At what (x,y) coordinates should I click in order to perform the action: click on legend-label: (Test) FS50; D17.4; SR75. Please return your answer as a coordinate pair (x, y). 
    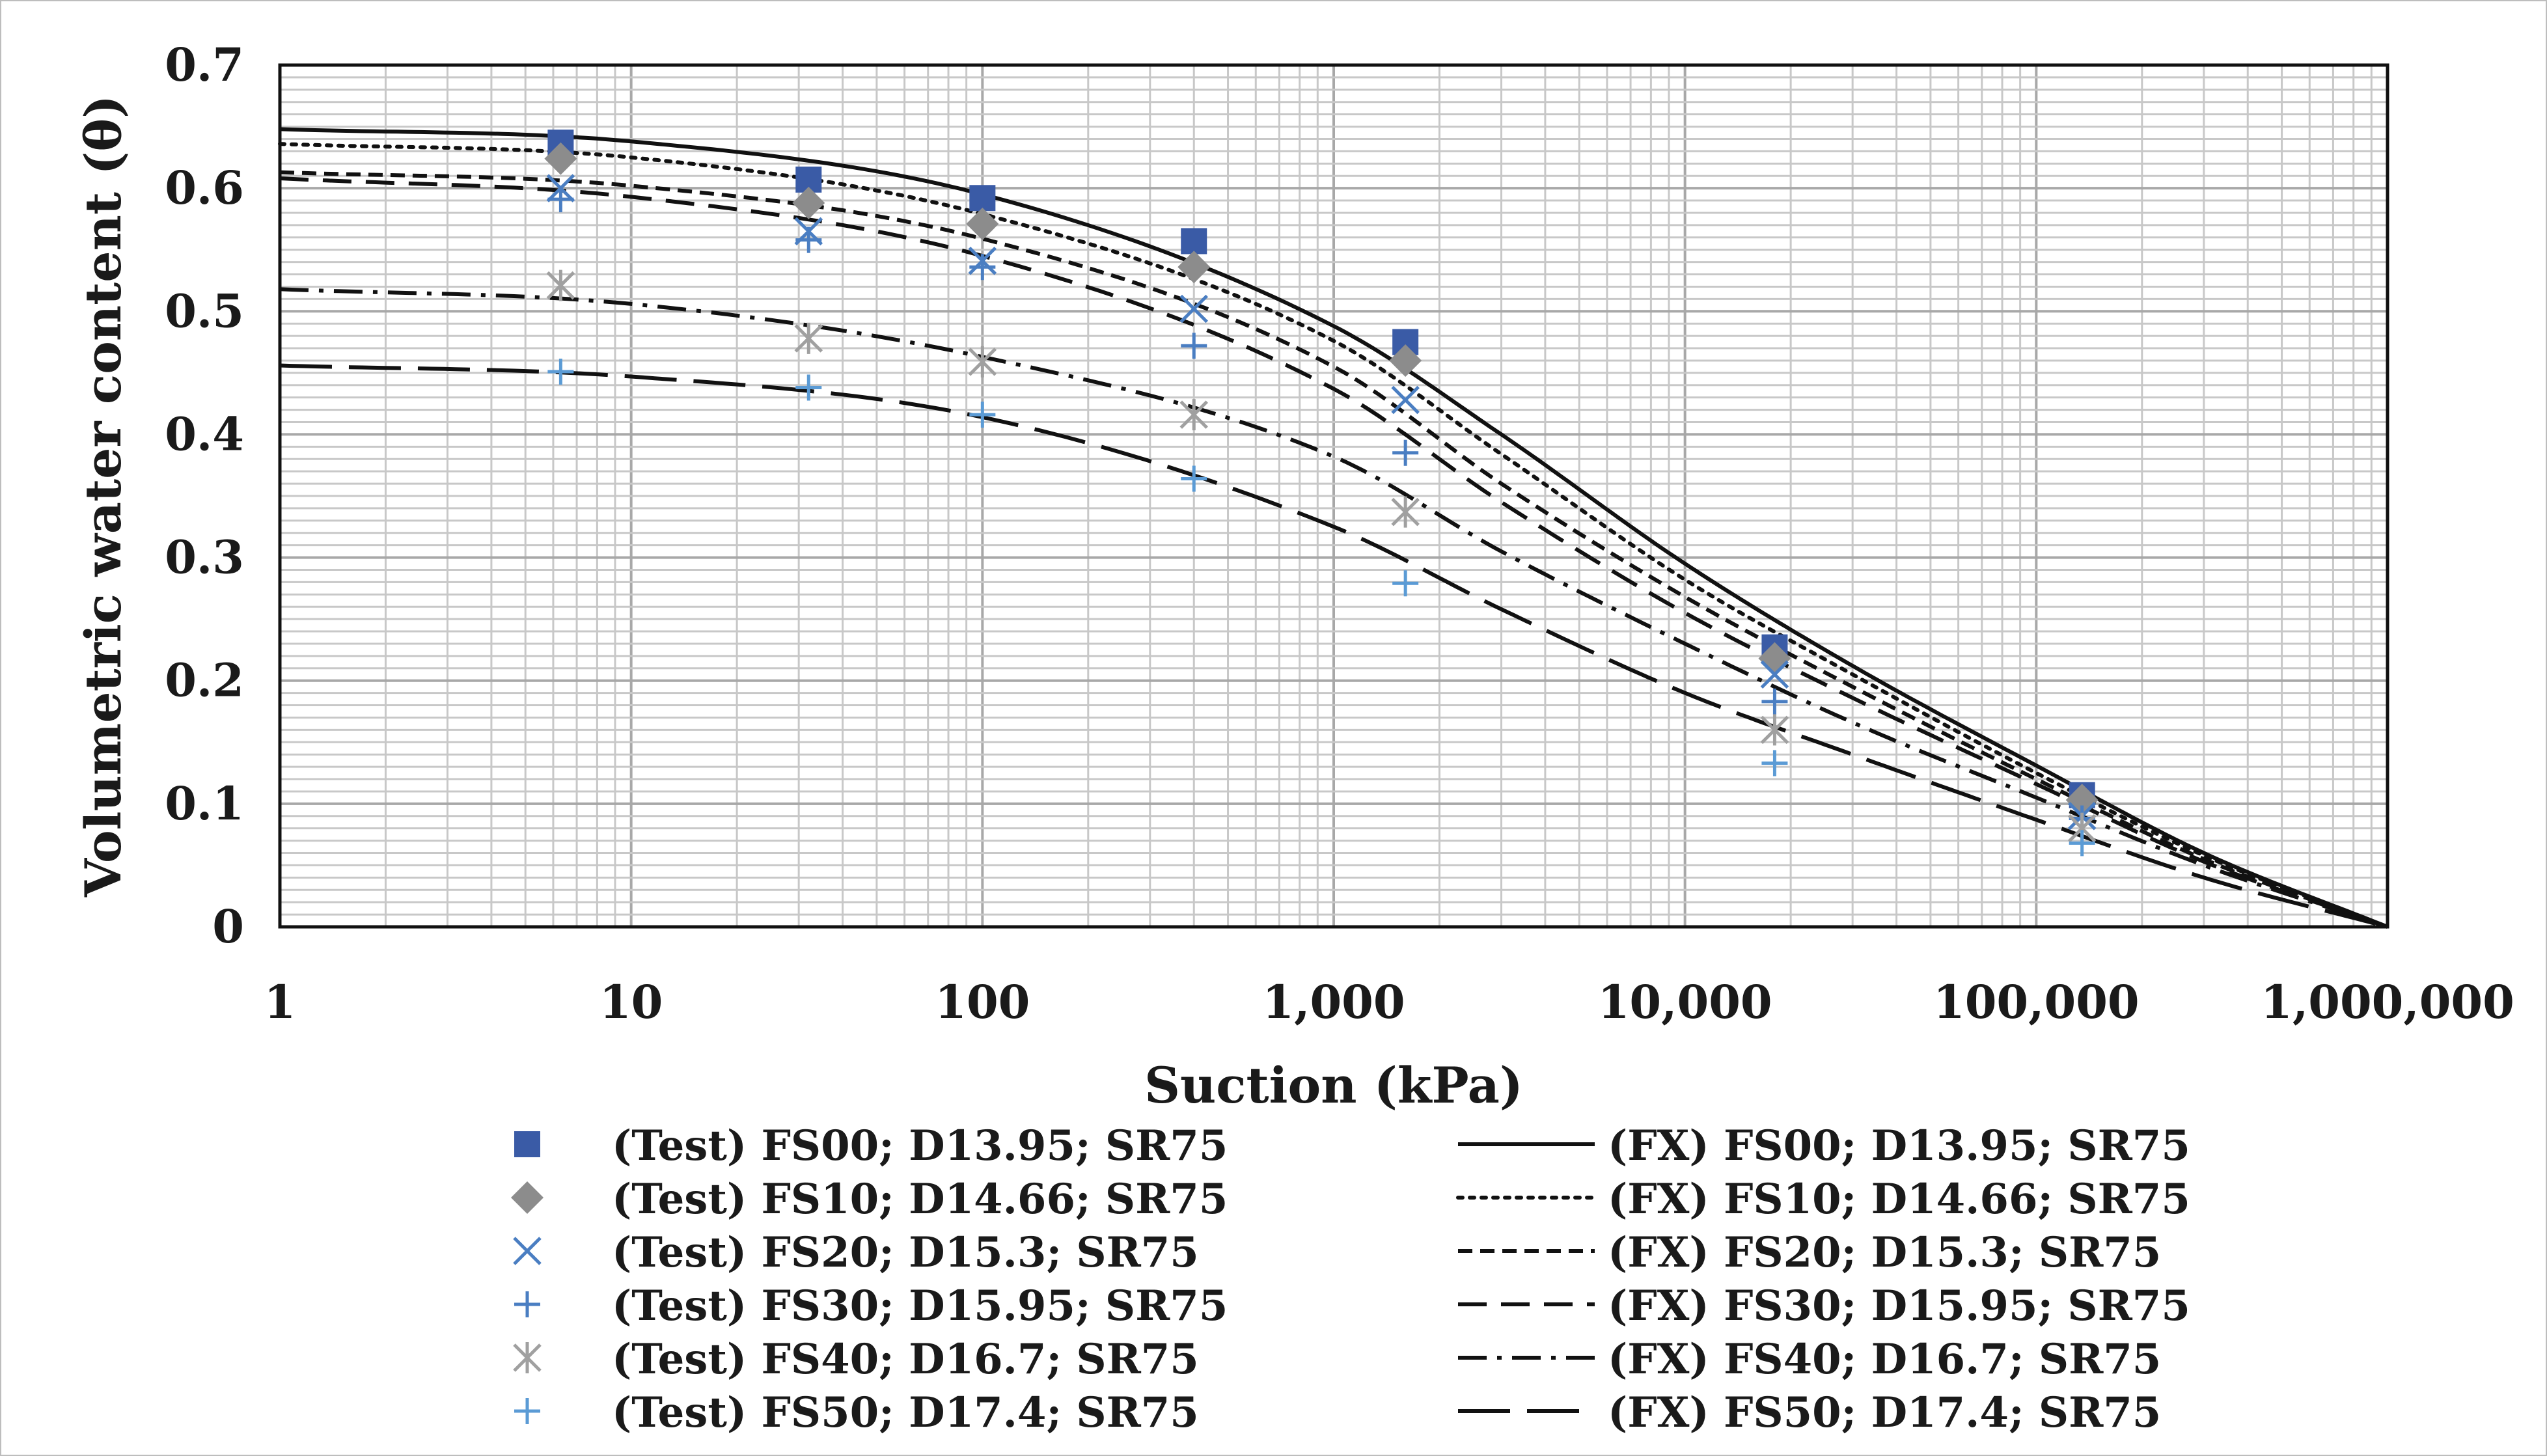
    Looking at the image, I should click on (905, 1413).